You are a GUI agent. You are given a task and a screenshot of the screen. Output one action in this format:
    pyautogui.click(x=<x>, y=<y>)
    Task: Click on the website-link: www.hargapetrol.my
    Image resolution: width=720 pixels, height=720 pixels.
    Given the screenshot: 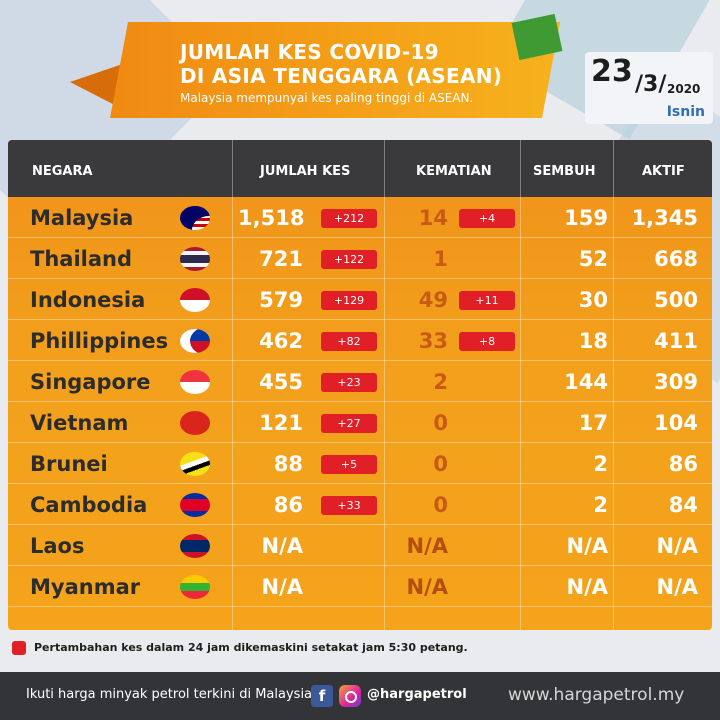 What is the action you would take?
    pyautogui.click(x=596, y=695)
    